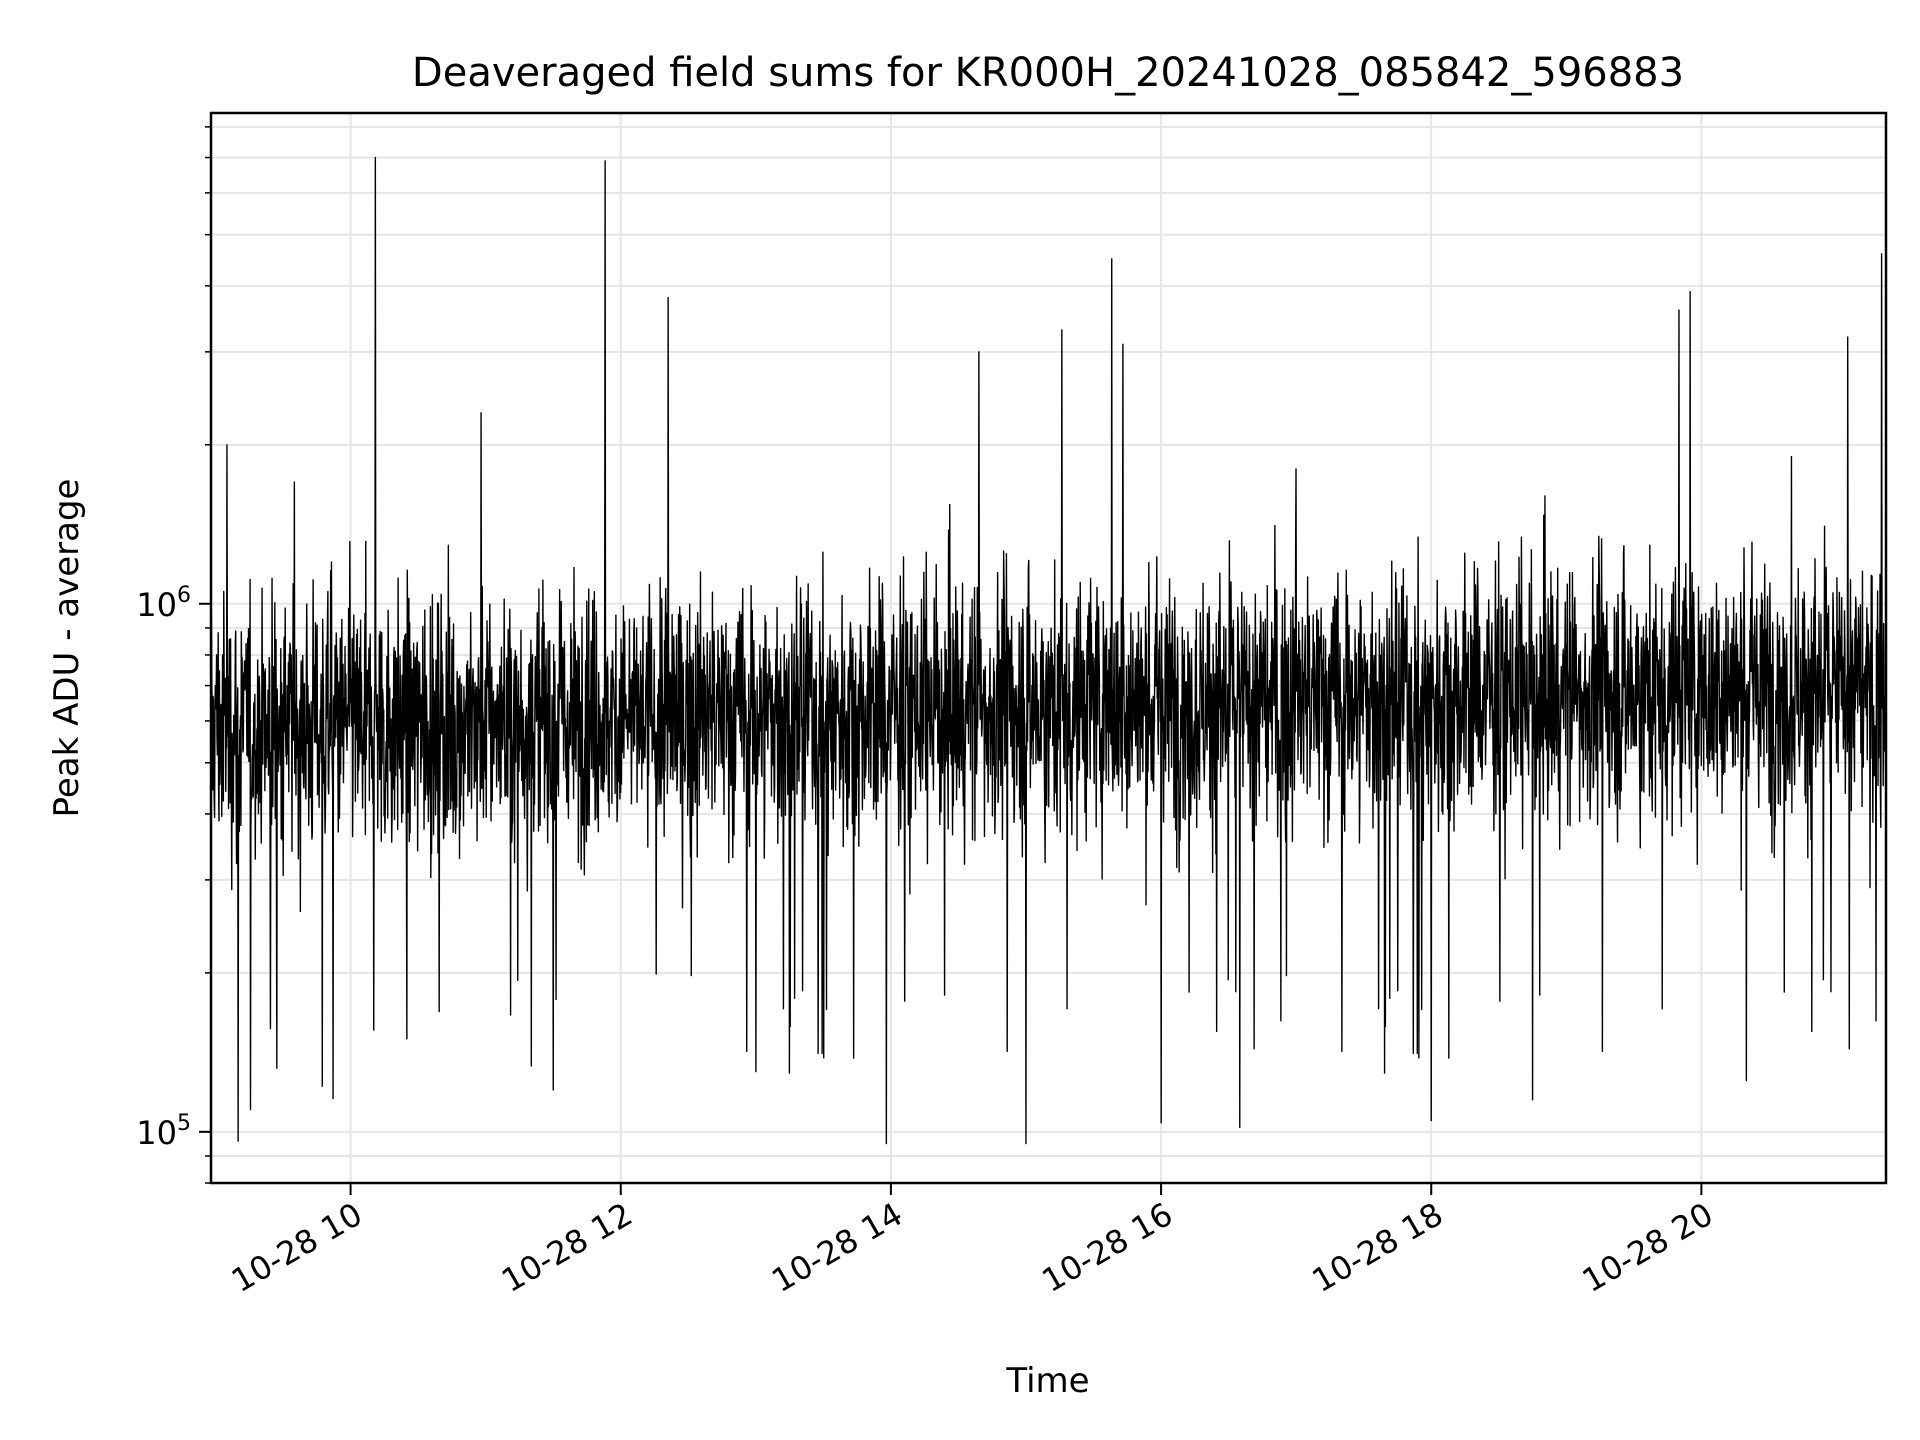 This screenshot has width=1920, height=1440. Describe the element at coordinates (1047, 1381) in the screenshot. I see `x-axis-label: Time` at that location.